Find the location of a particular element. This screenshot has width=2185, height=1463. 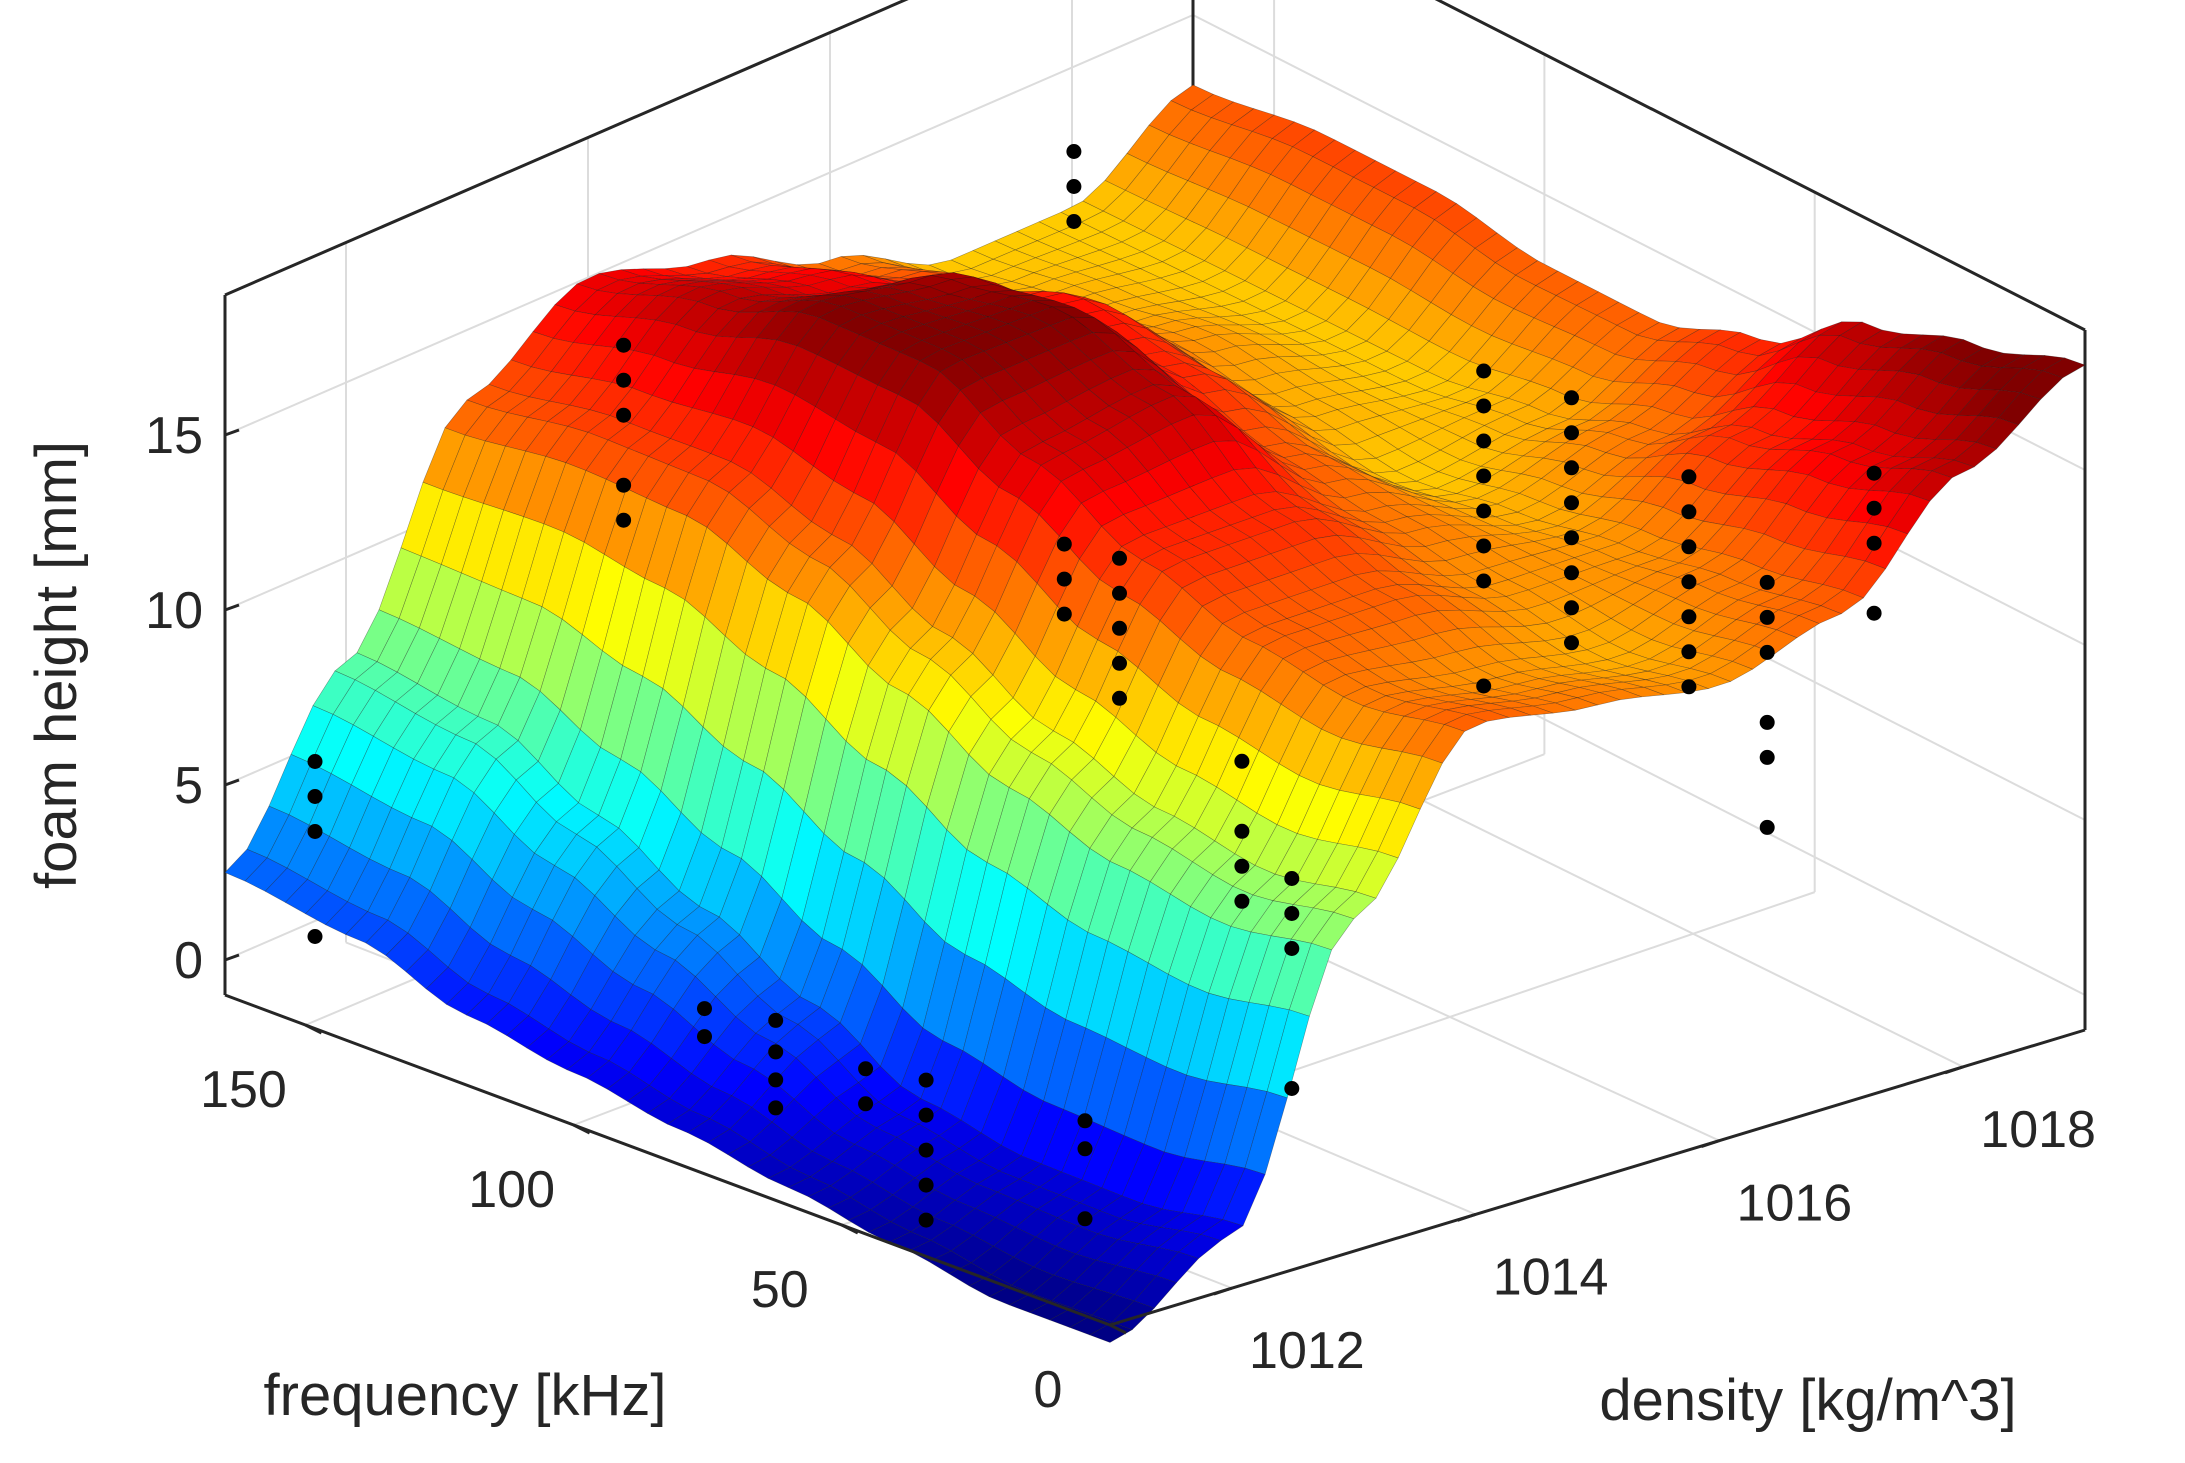

z-tick-label: 0 is located at coordinates (188, 961).